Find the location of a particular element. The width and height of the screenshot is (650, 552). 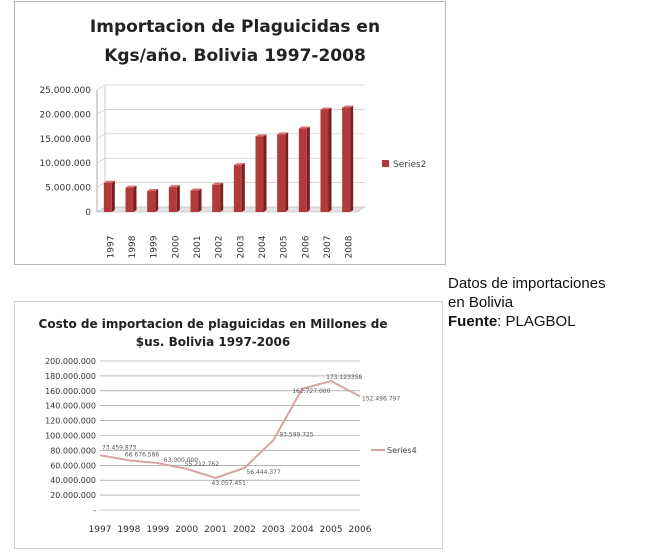

bar-chart-xtick-label: 2005 is located at coordinates (285, 247).